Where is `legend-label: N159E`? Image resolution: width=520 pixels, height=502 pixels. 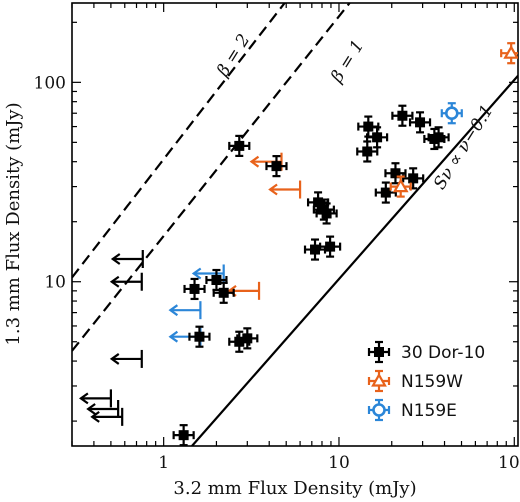
legend-label: N159E is located at coordinates (429, 411).